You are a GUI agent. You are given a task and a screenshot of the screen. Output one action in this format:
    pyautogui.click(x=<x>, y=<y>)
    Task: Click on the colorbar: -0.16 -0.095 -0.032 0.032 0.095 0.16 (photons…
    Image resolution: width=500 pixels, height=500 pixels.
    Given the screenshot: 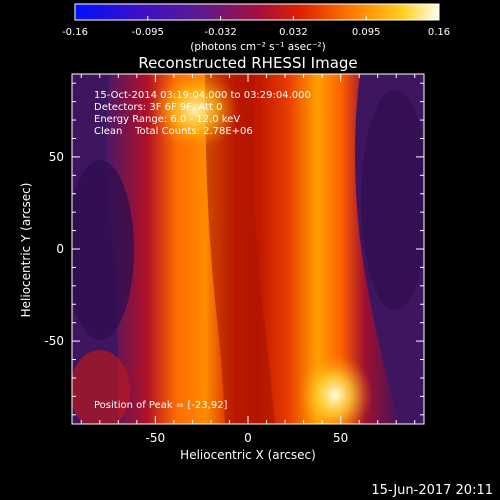 What is the action you would take?
    pyautogui.click(x=256, y=28)
    